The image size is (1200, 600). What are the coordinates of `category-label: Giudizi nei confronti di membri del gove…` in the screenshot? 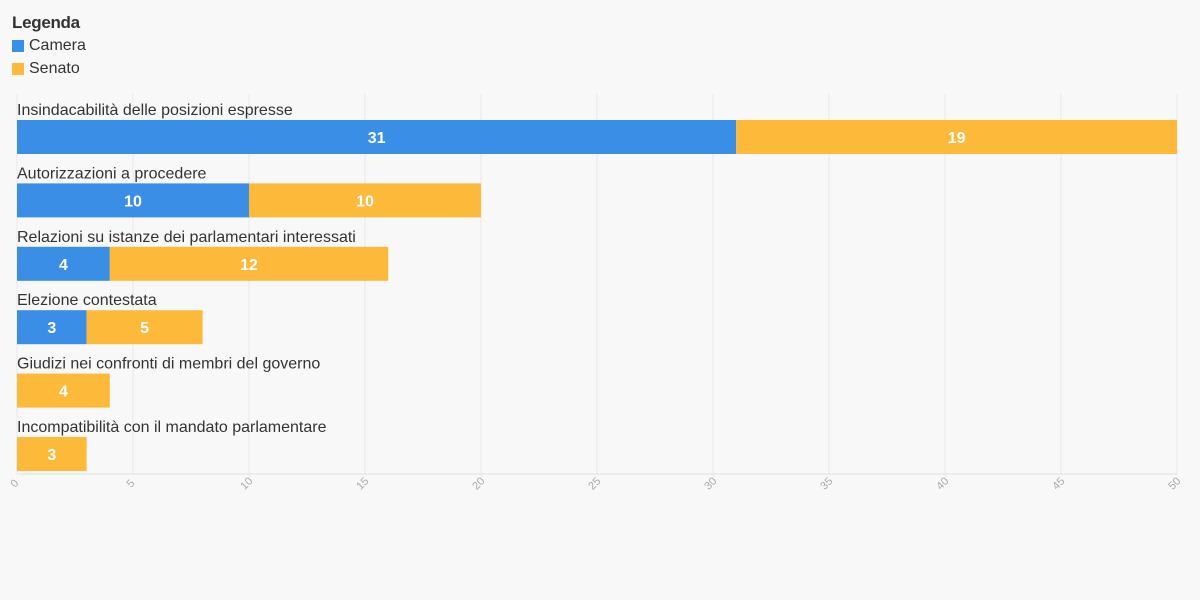 It's located at (168, 364).